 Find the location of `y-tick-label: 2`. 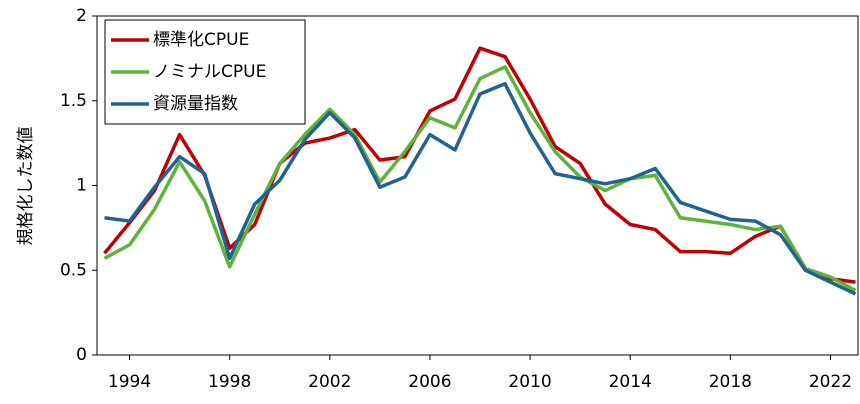

y-tick-label: 2 is located at coordinates (81, 16).